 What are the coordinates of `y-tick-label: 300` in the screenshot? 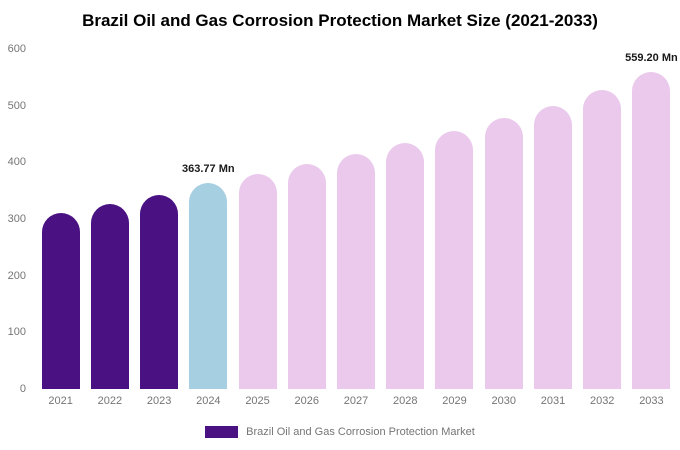 It's located at (16, 219).